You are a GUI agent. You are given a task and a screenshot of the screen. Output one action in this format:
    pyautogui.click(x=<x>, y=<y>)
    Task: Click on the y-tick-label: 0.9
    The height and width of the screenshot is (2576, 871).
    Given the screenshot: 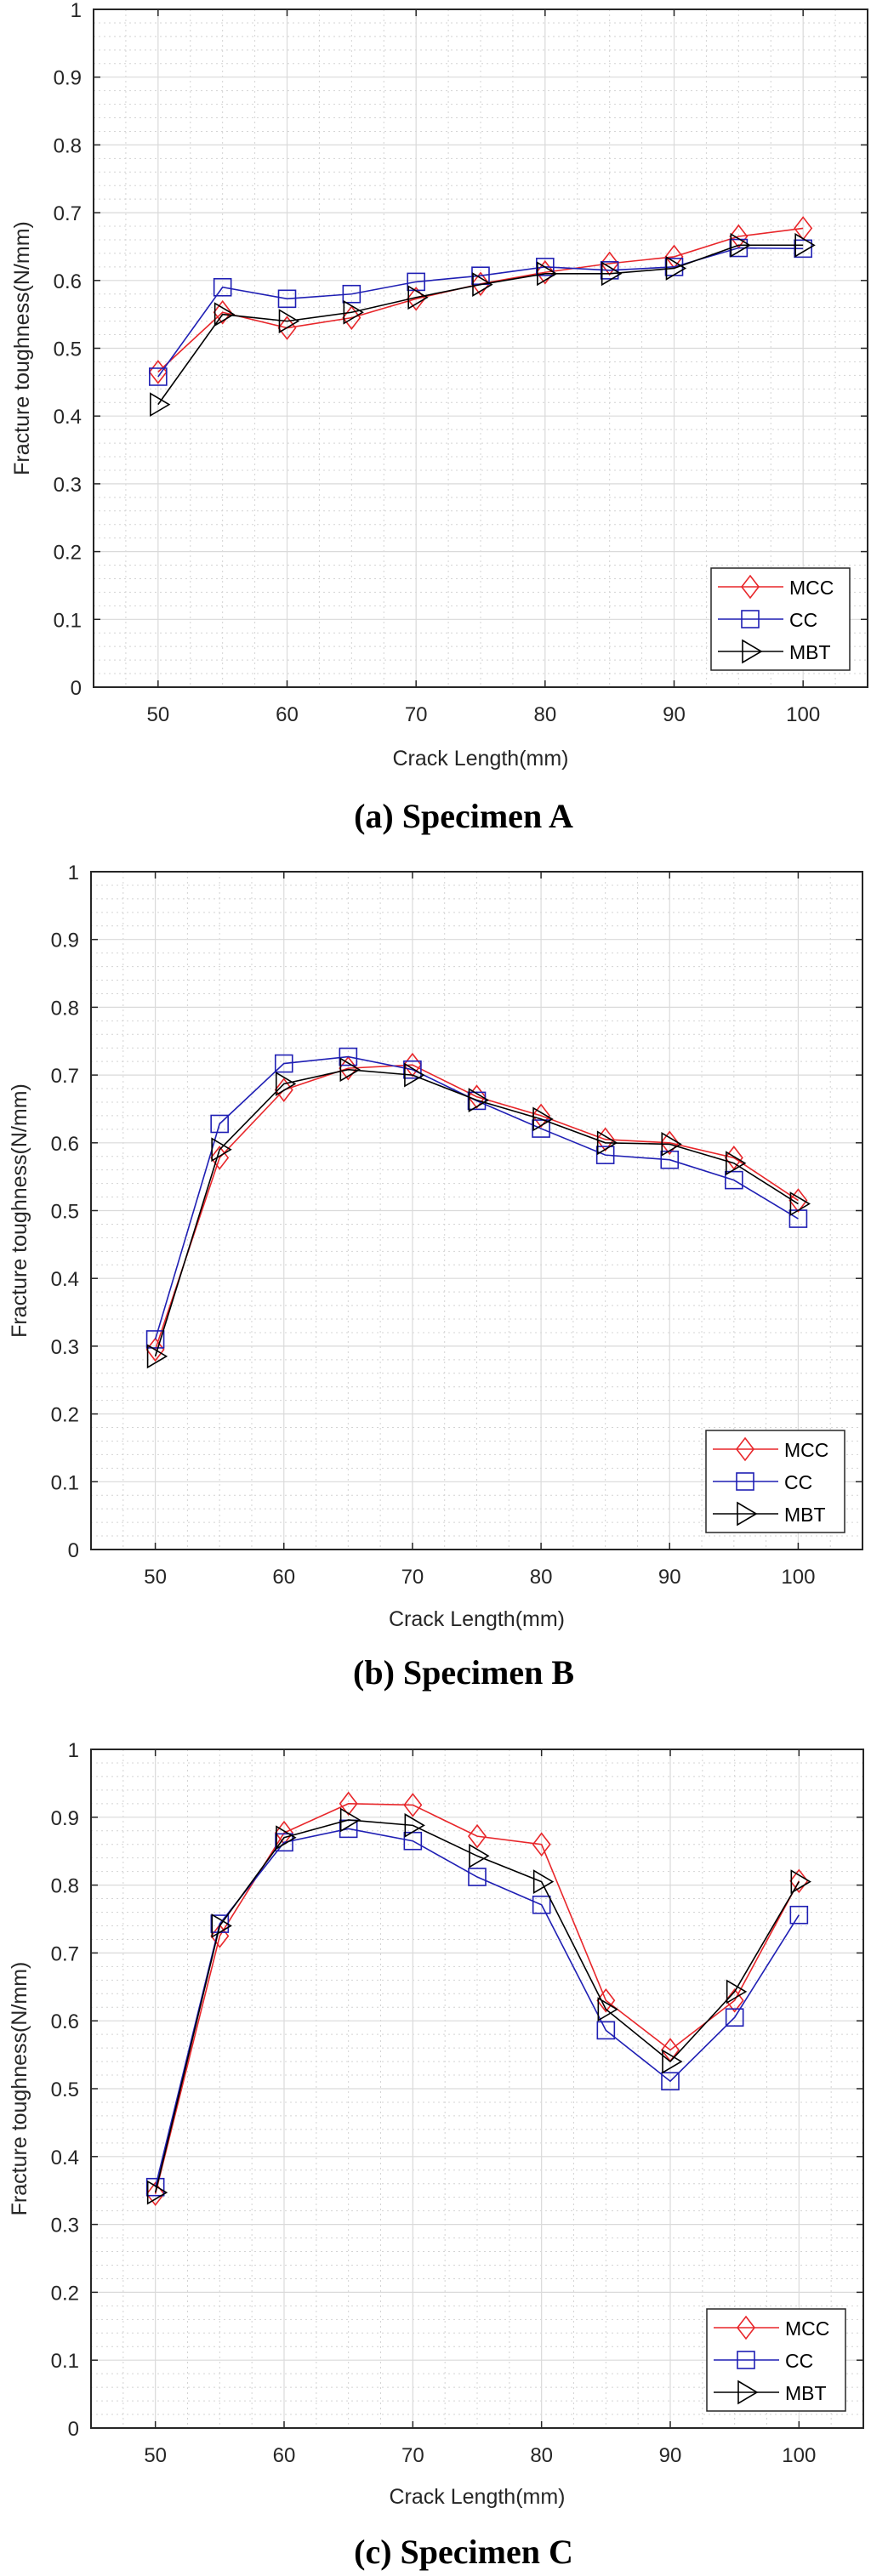 What is the action you would take?
    pyautogui.click(x=65, y=941)
    